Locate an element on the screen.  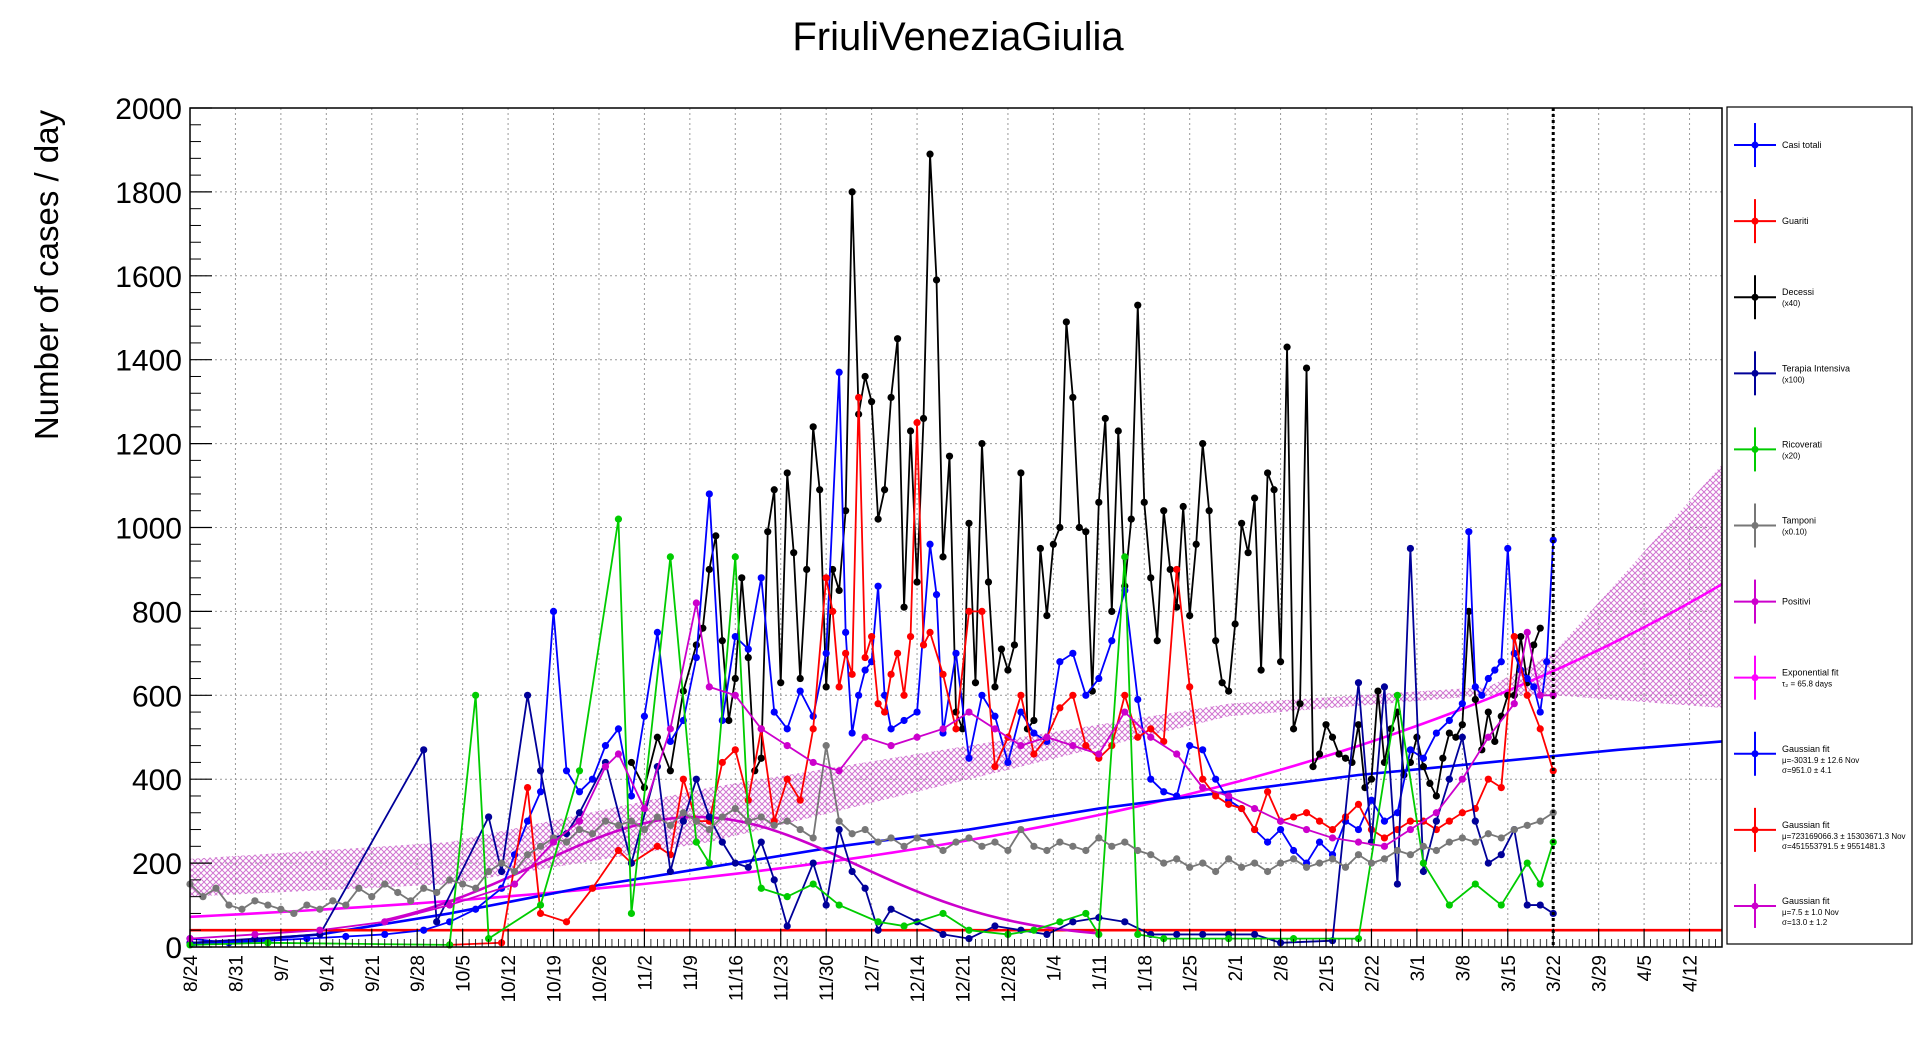
legend-sublabel: μ=723169066.3 ± 15303671.3 Nov is located at coordinates (1844, 836).